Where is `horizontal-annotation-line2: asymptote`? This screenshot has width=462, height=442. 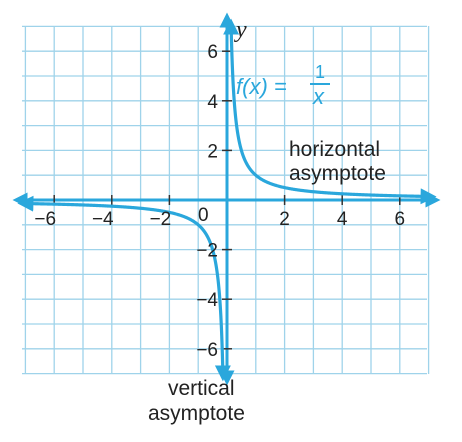 horizontal-annotation-line2: asymptote is located at coordinates (337, 173).